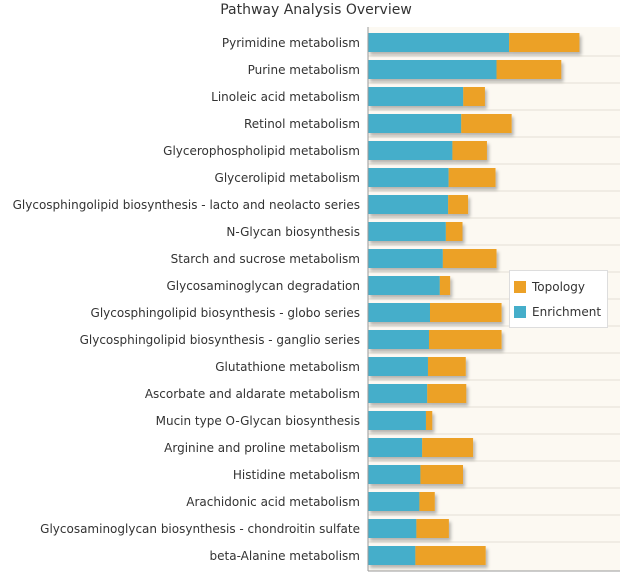 This screenshot has width=632, height=580. What do you see at coordinates (293, 232) in the screenshot?
I see `category-label: N-Glycan biosynthesis` at bounding box center [293, 232].